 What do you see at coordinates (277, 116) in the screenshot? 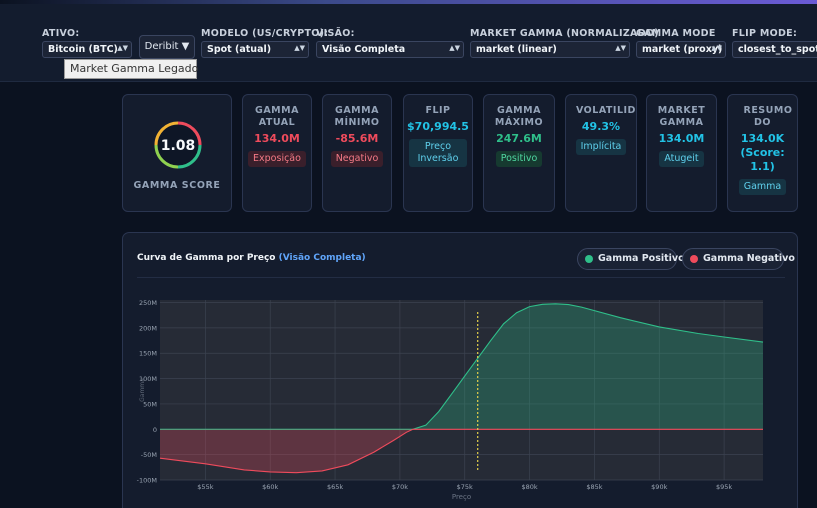
I see `card-title: GAMMA ATUAL` at bounding box center [277, 116].